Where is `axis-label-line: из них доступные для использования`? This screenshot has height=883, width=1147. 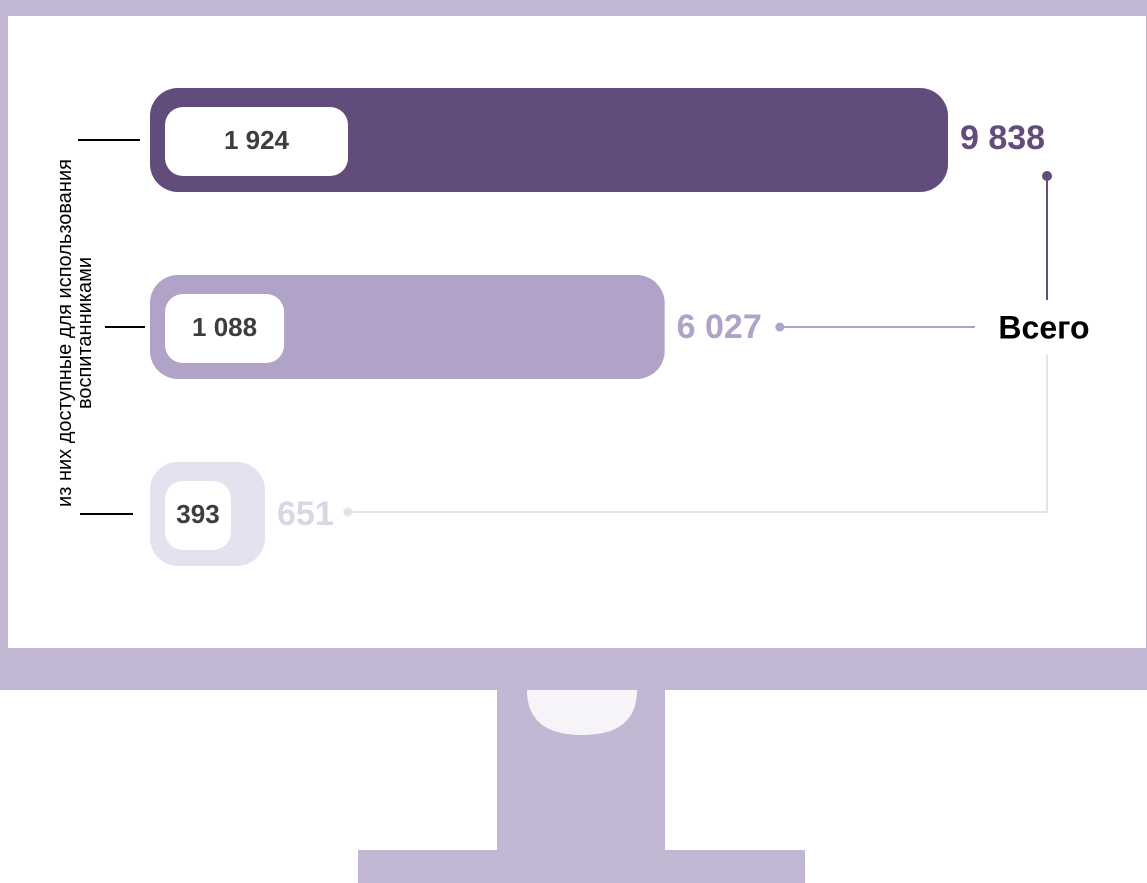 axis-label-line: из них доступные для использования is located at coordinates (65, 333).